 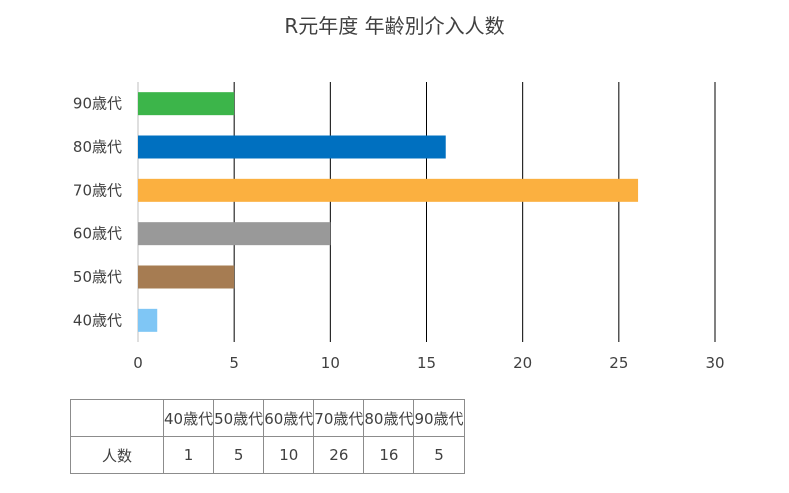 What do you see at coordinates (117, 418) in the screenshot?
I see `table-corner-cell` at bounding box center [117, 418].